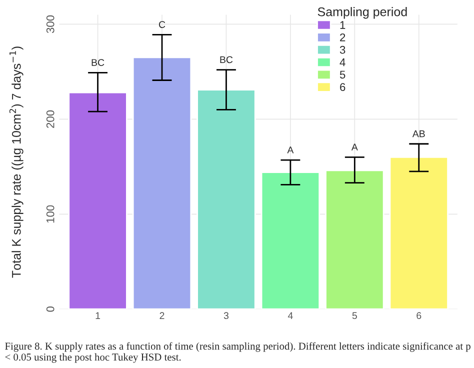 The image size is (474, 368). I want to click on legend-label: 6, so click(343, 87).